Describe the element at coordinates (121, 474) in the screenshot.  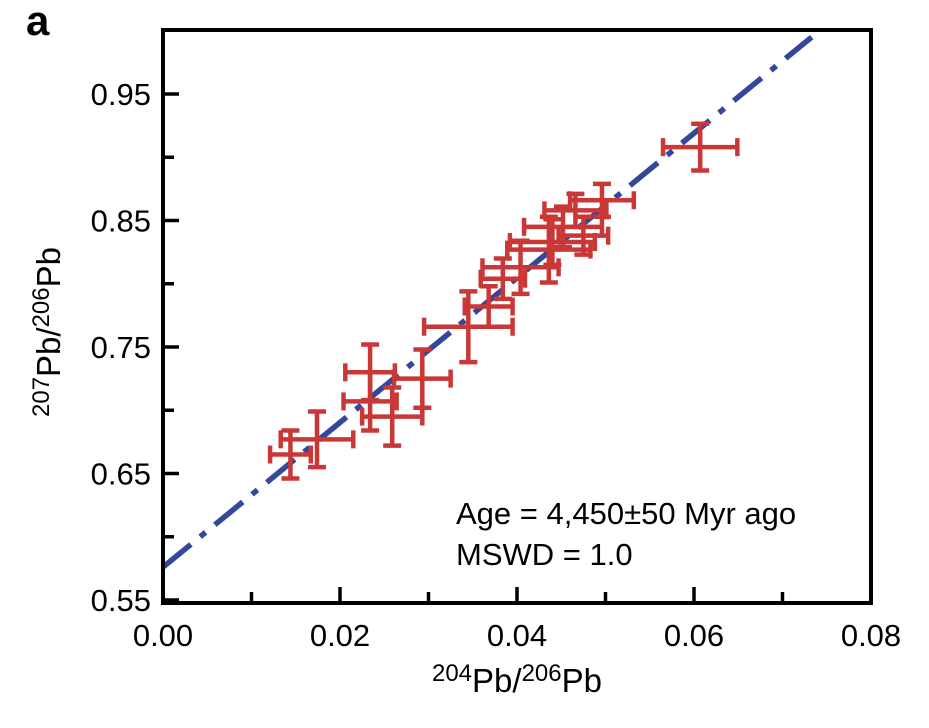
I see `y-tick-label: 0.65` at that location.